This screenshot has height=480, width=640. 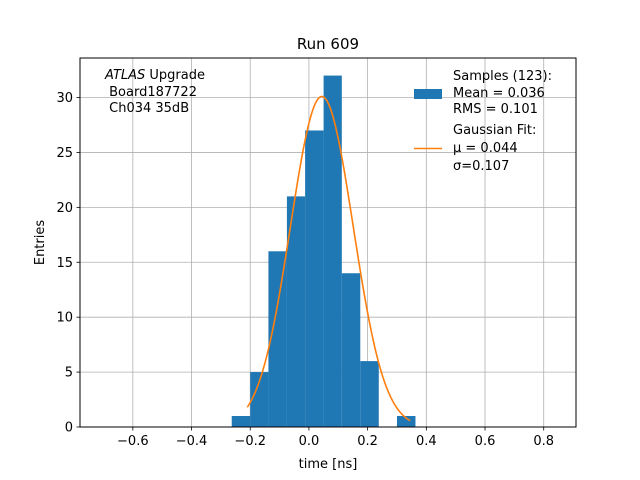 I want to click on annotation-line1: ATLAS Upgrade, so click(x=154, y=75).